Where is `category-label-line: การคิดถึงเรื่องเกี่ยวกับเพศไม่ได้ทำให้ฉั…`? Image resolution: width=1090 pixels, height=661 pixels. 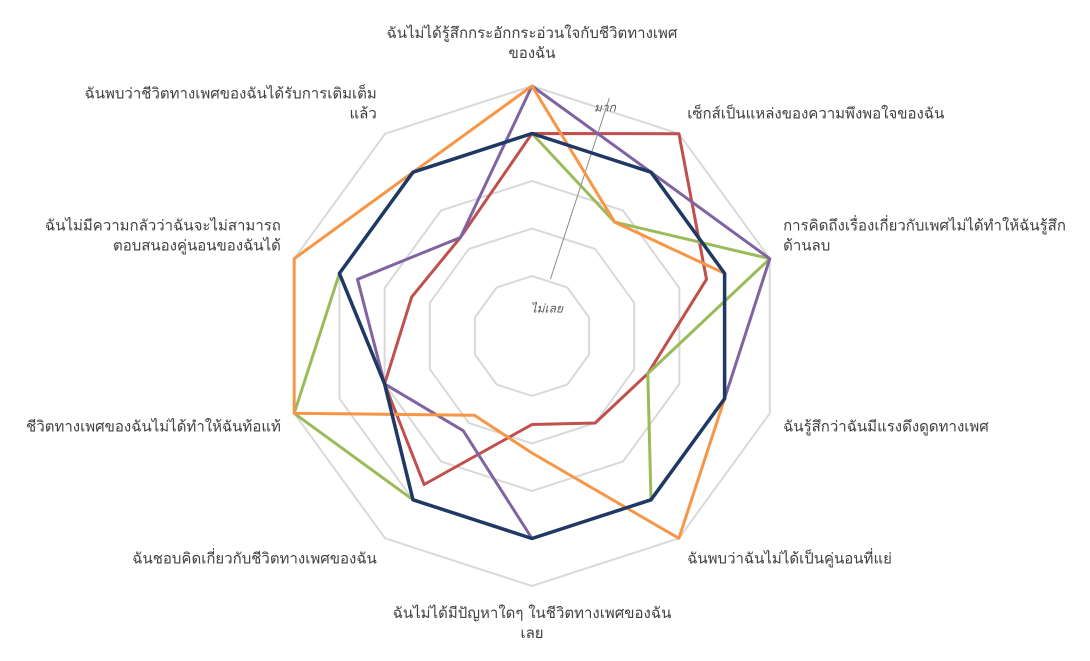
category-label-line: การคิดถึงเรื่องเกี่ยวกับเพศไม่ได้ทำให้ฉั… is located at coordinates (924, 224).